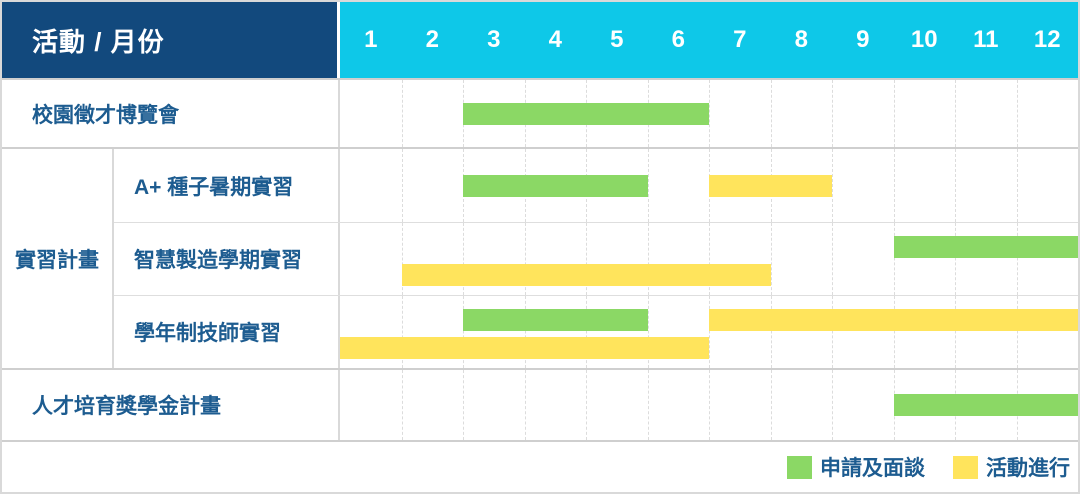 This screenshot has height=494, width=1080. I want to click on legend-label: 申請及面談, so click(872, 468).